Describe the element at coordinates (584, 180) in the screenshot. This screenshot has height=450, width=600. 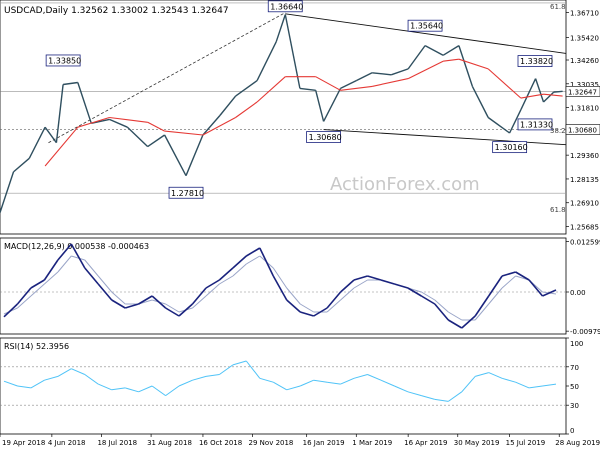
I see `price-tick-label: 1.28135` at that location.